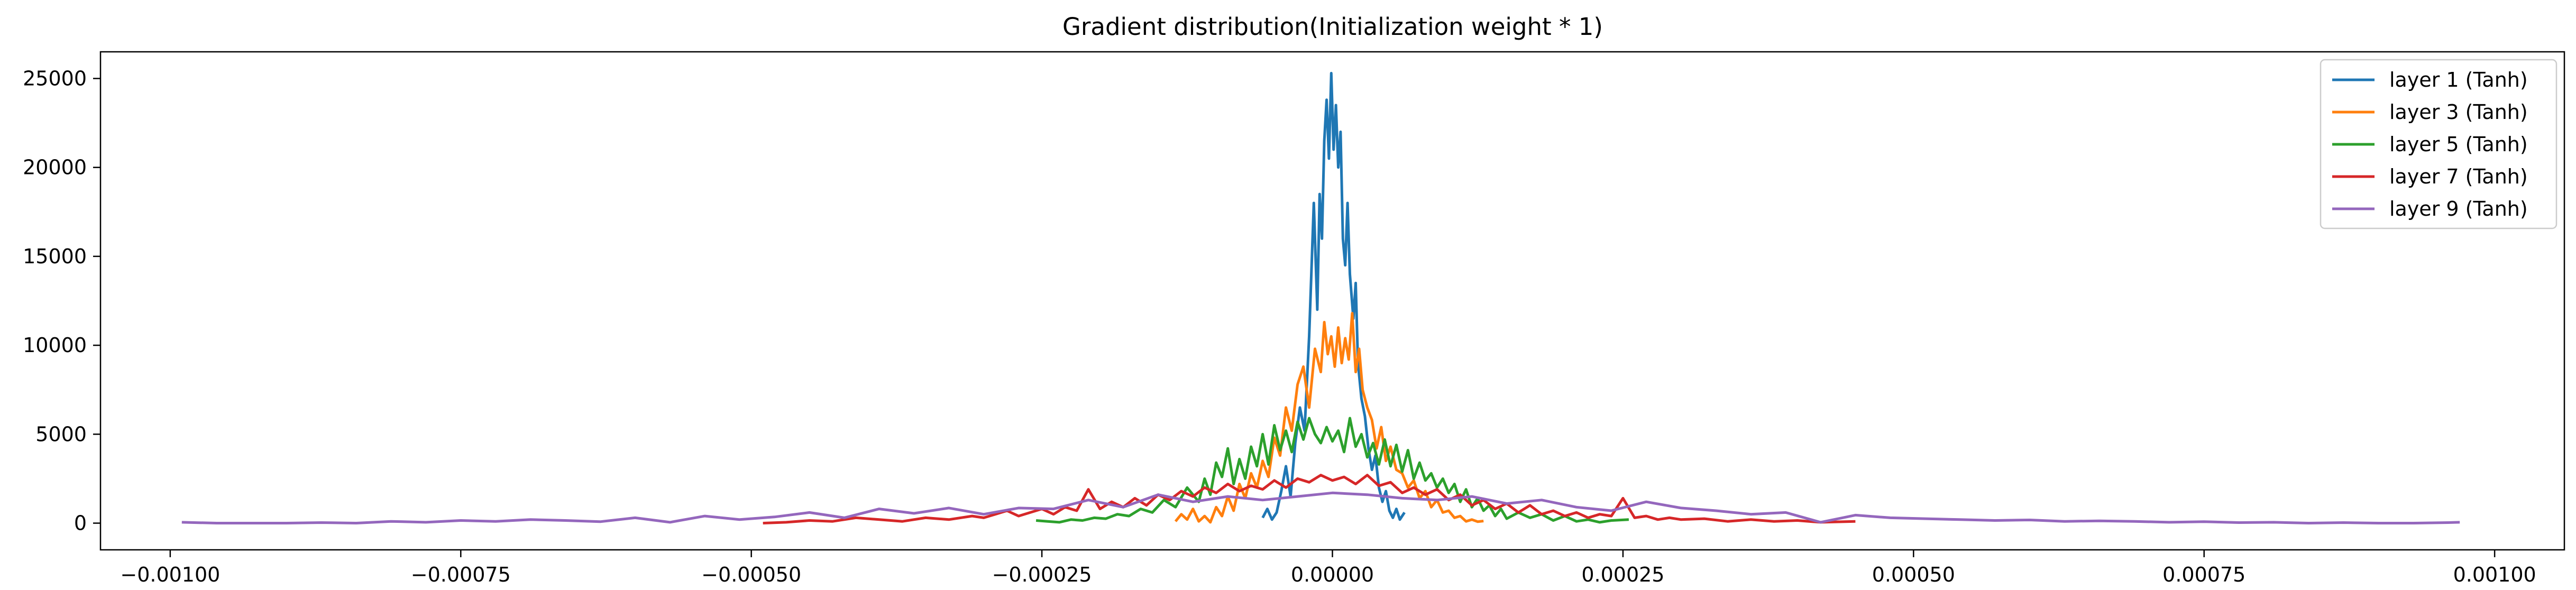  I want to click on x-tick-label: −0.00025, so click(1042, 574).